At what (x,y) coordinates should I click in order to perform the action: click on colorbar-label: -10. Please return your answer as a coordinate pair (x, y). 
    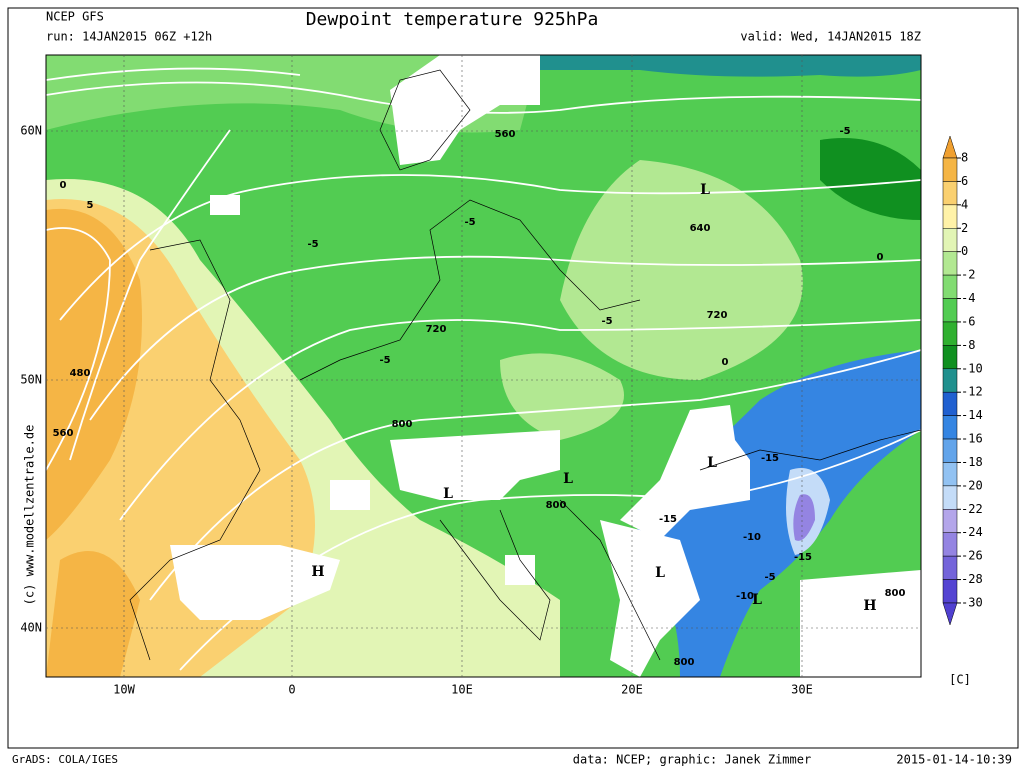
    Looking at the image, I should click on (972, 368).